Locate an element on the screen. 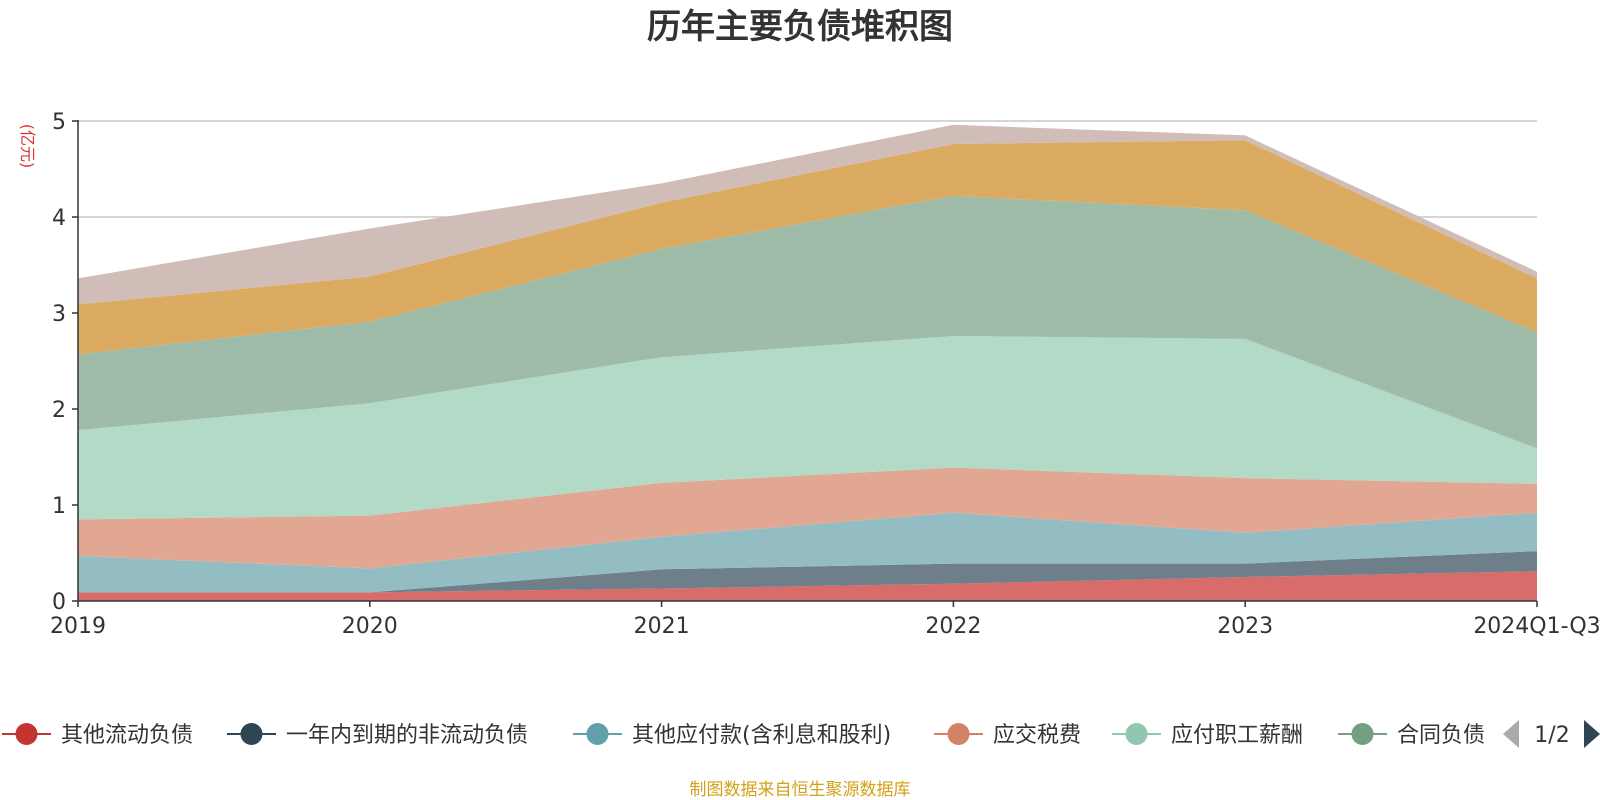  x-tick-label: 2020 is located at coordinates (370, 626).